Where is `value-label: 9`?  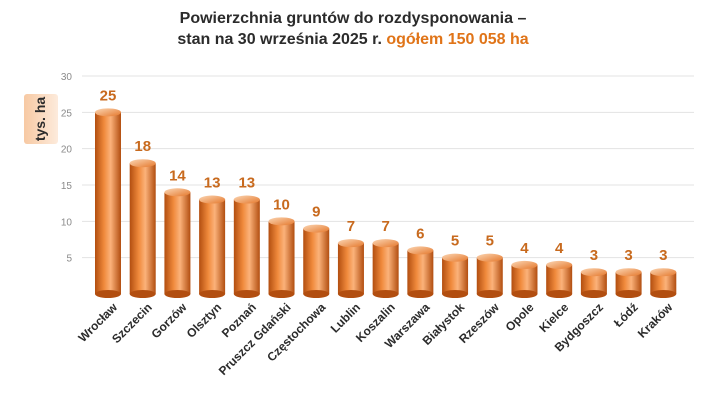
value-label: 9 is located at coordinates (316, 212).